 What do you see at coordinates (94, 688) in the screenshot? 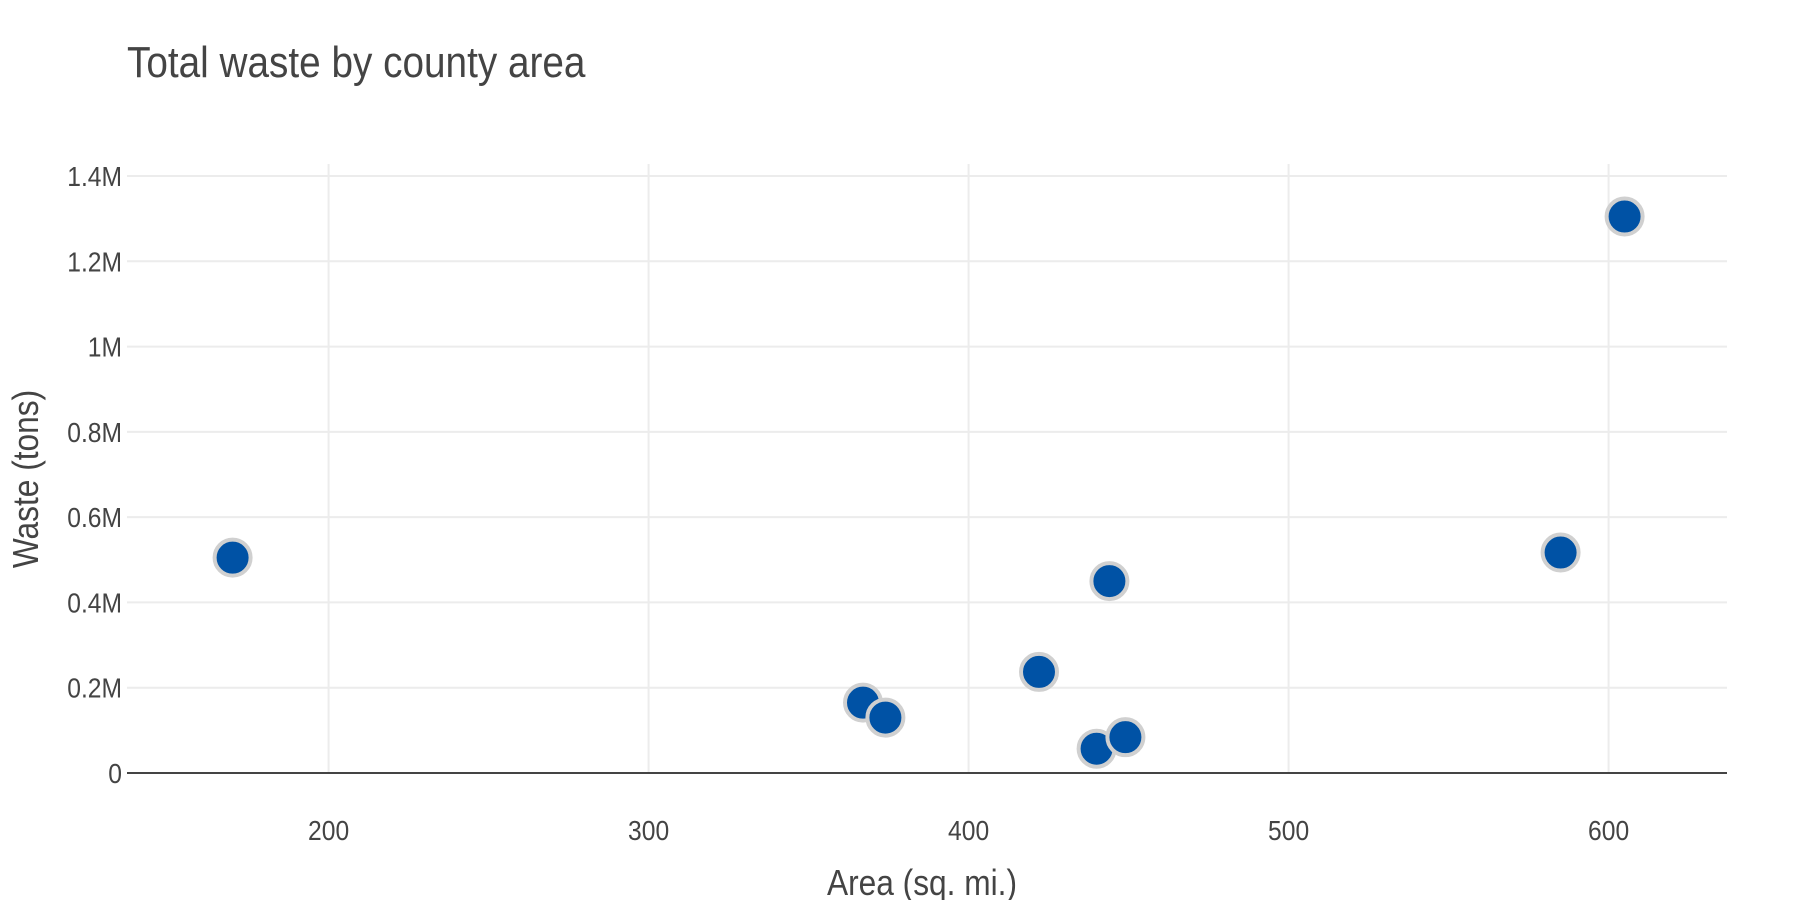
I see `y-tick-label: 0.2M` at bounding box center [94, 688].